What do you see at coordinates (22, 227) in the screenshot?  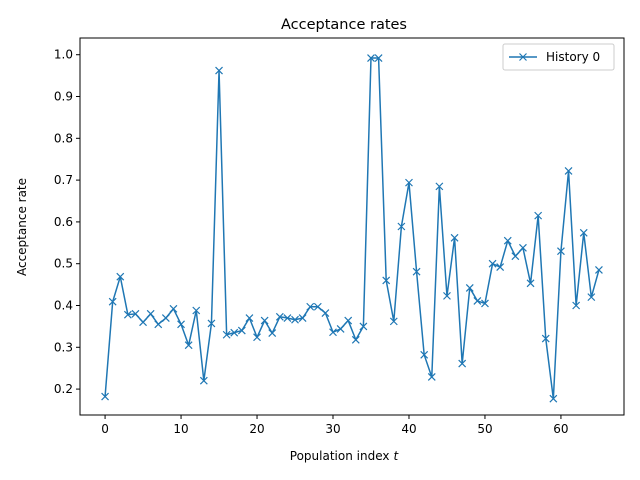 I see `y-axis-label: Acceptance rate` at bounding box center [22, 227].